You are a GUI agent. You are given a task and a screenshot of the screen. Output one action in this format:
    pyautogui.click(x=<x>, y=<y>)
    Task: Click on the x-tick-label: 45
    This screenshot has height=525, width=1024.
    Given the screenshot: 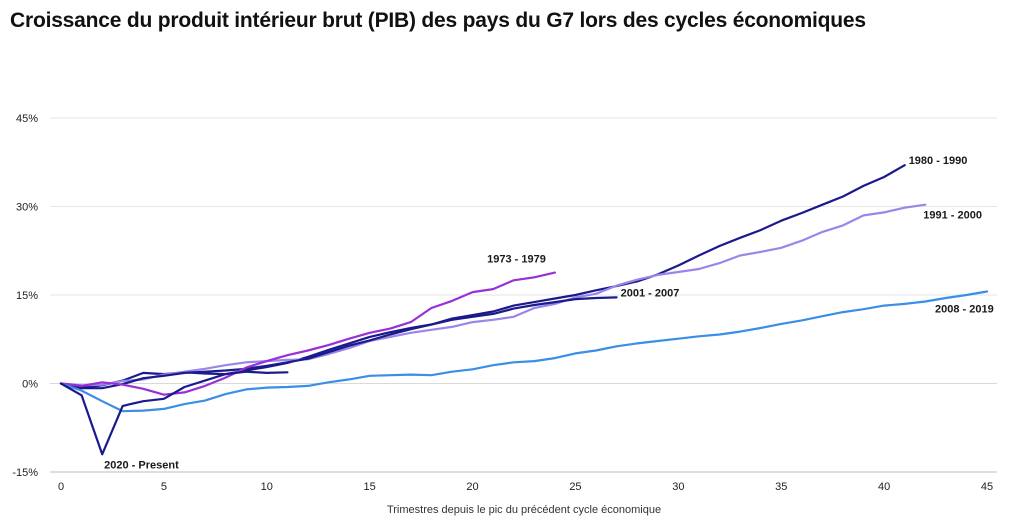 What is the action you would take?
    pyautogui.click(x=987, y=487)
    